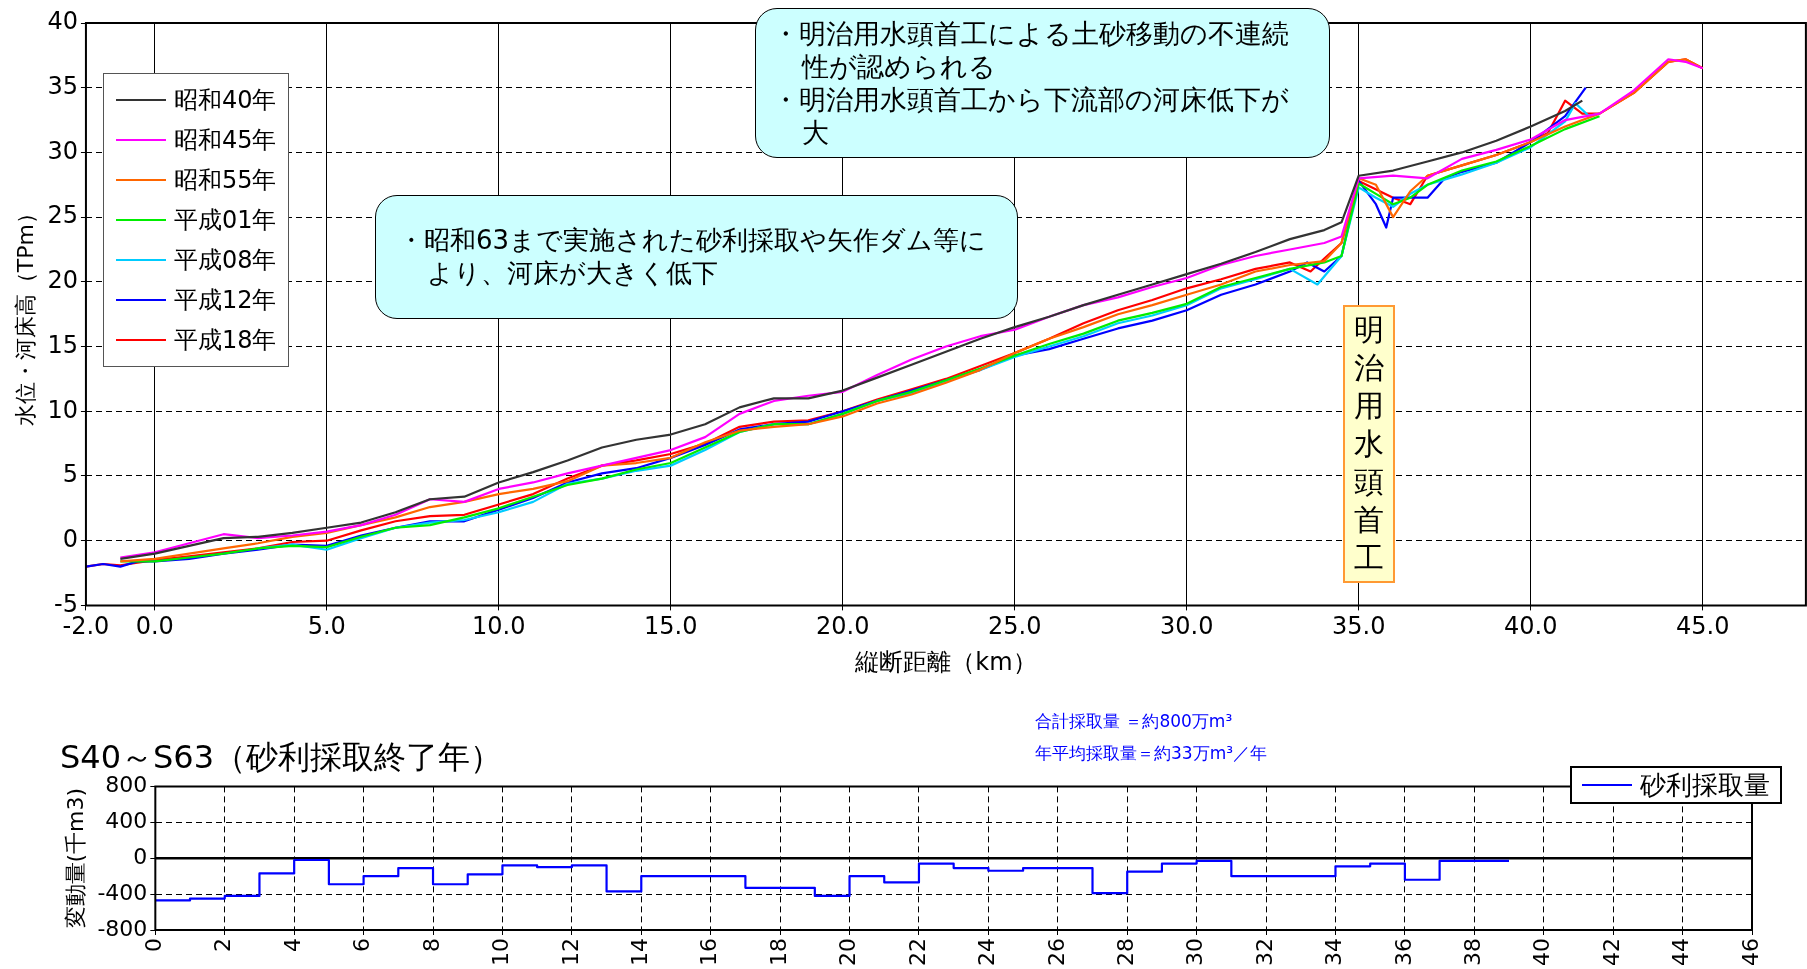 Image resolution: width=1807 pixels, height=969 pixels. What do you see at coordinates (122, 928) in the screenshot?
I see `y-tick-label: -800` at bounding box center [122, 928].